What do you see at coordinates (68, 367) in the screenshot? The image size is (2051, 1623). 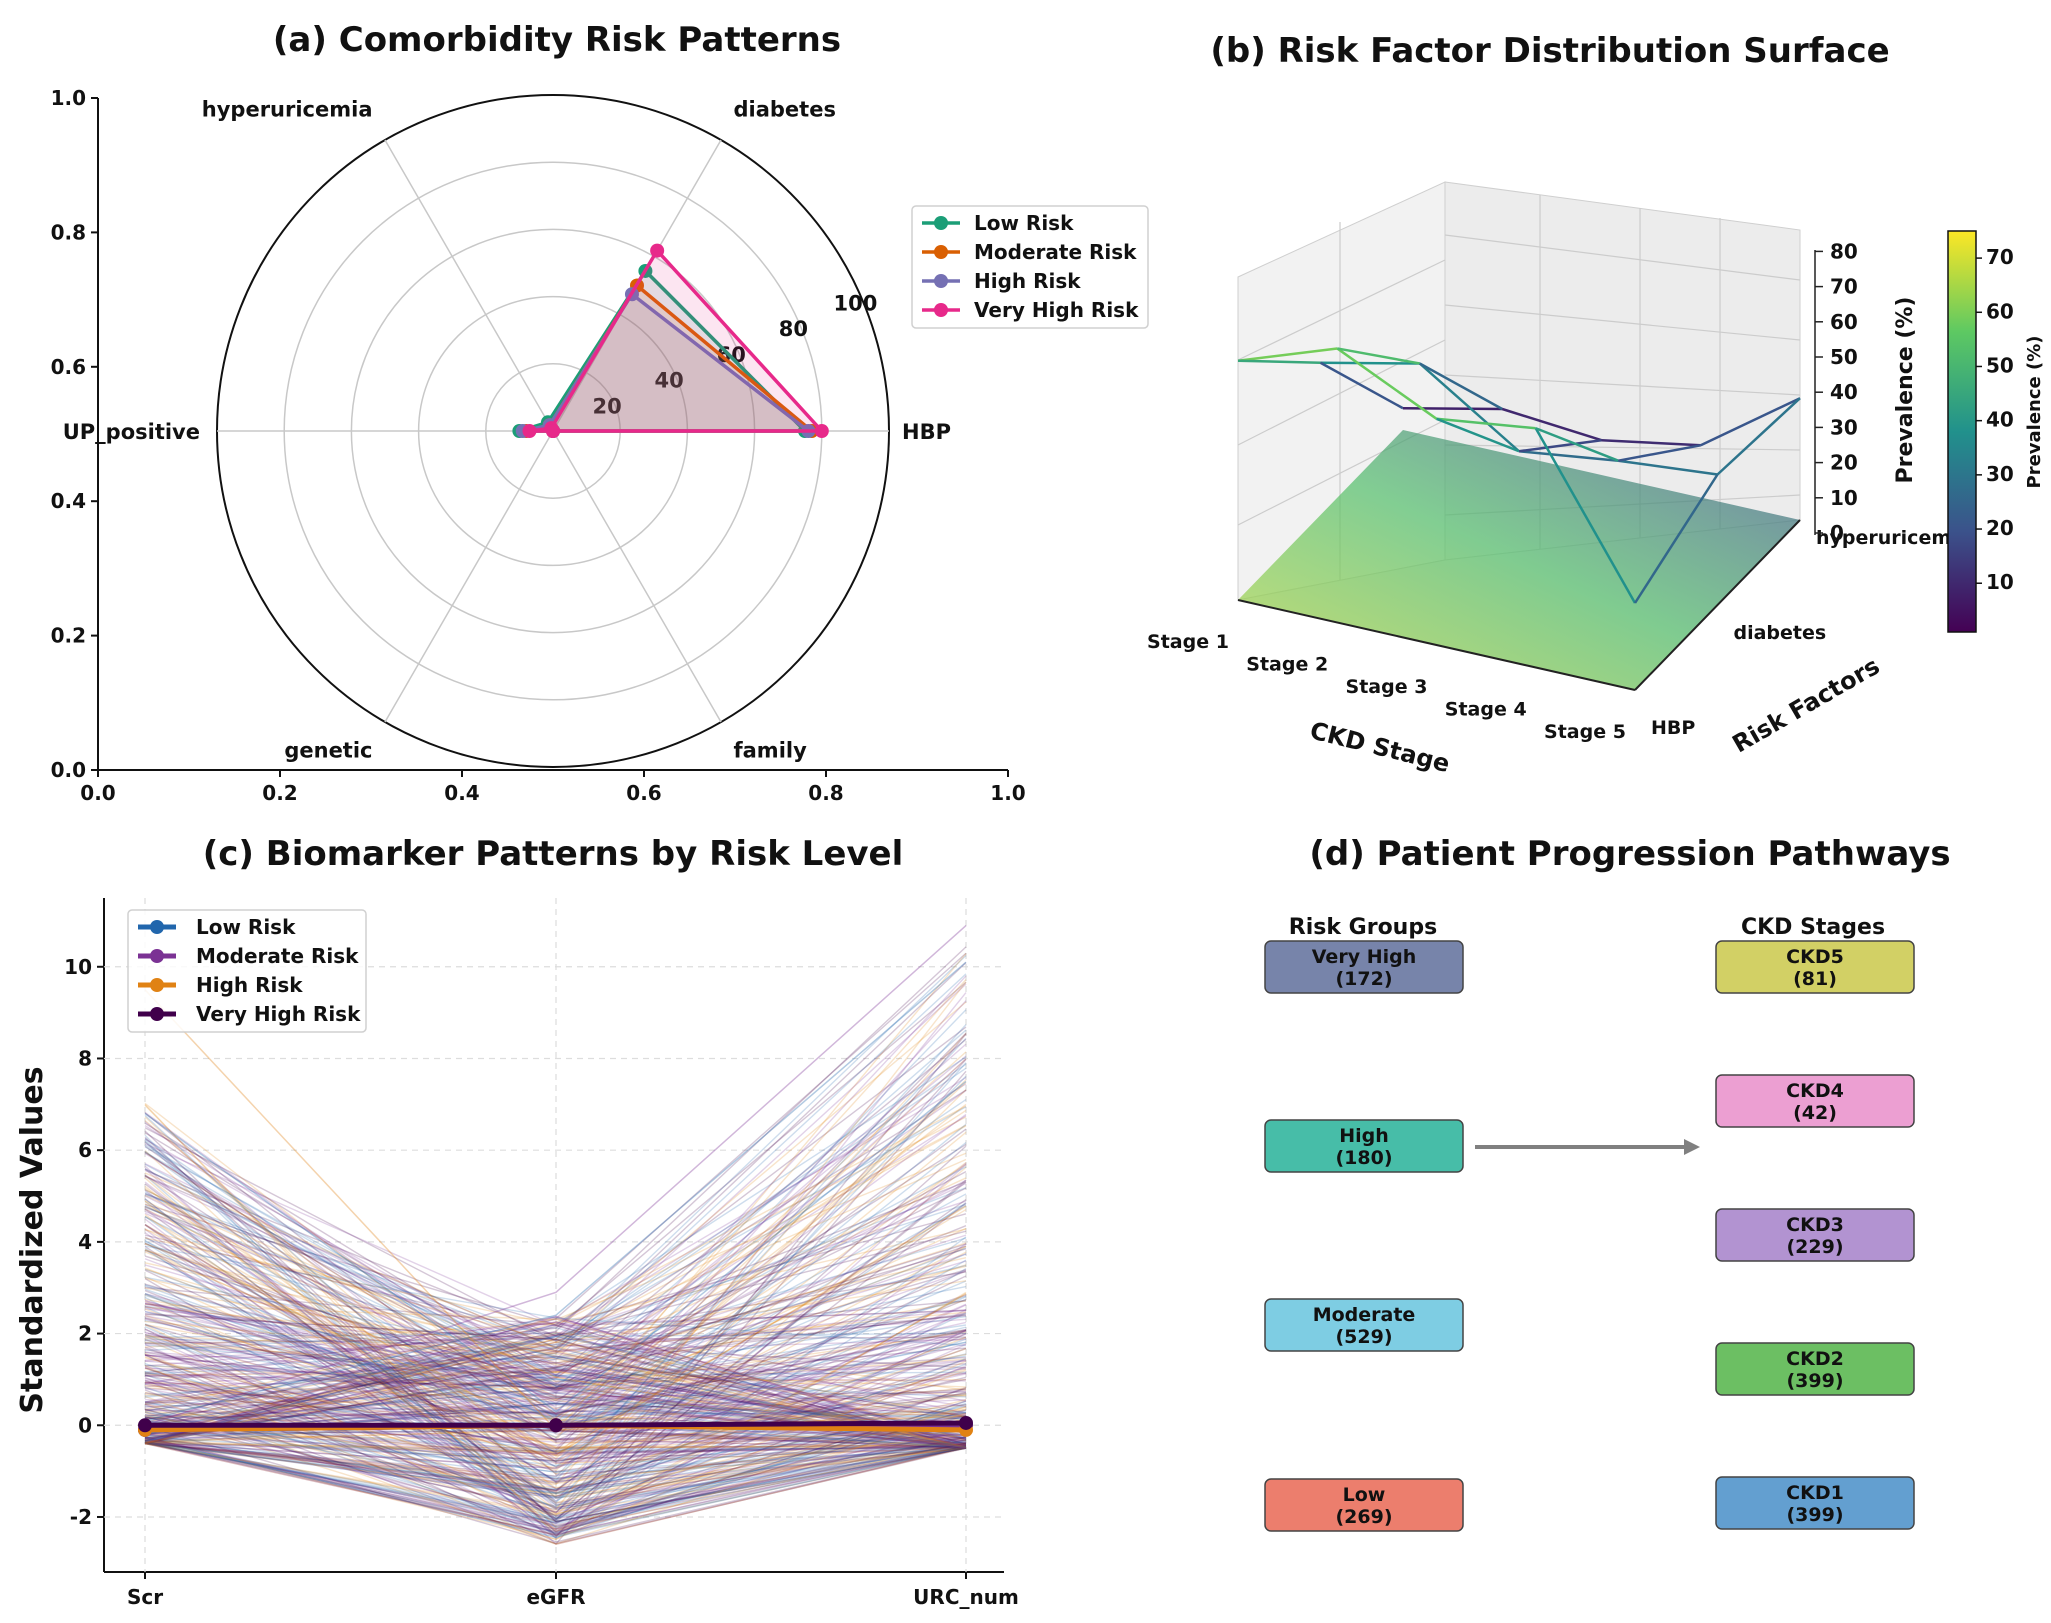 I see `bg-ytick-label: 0.6` at bounding box center [68, 367].